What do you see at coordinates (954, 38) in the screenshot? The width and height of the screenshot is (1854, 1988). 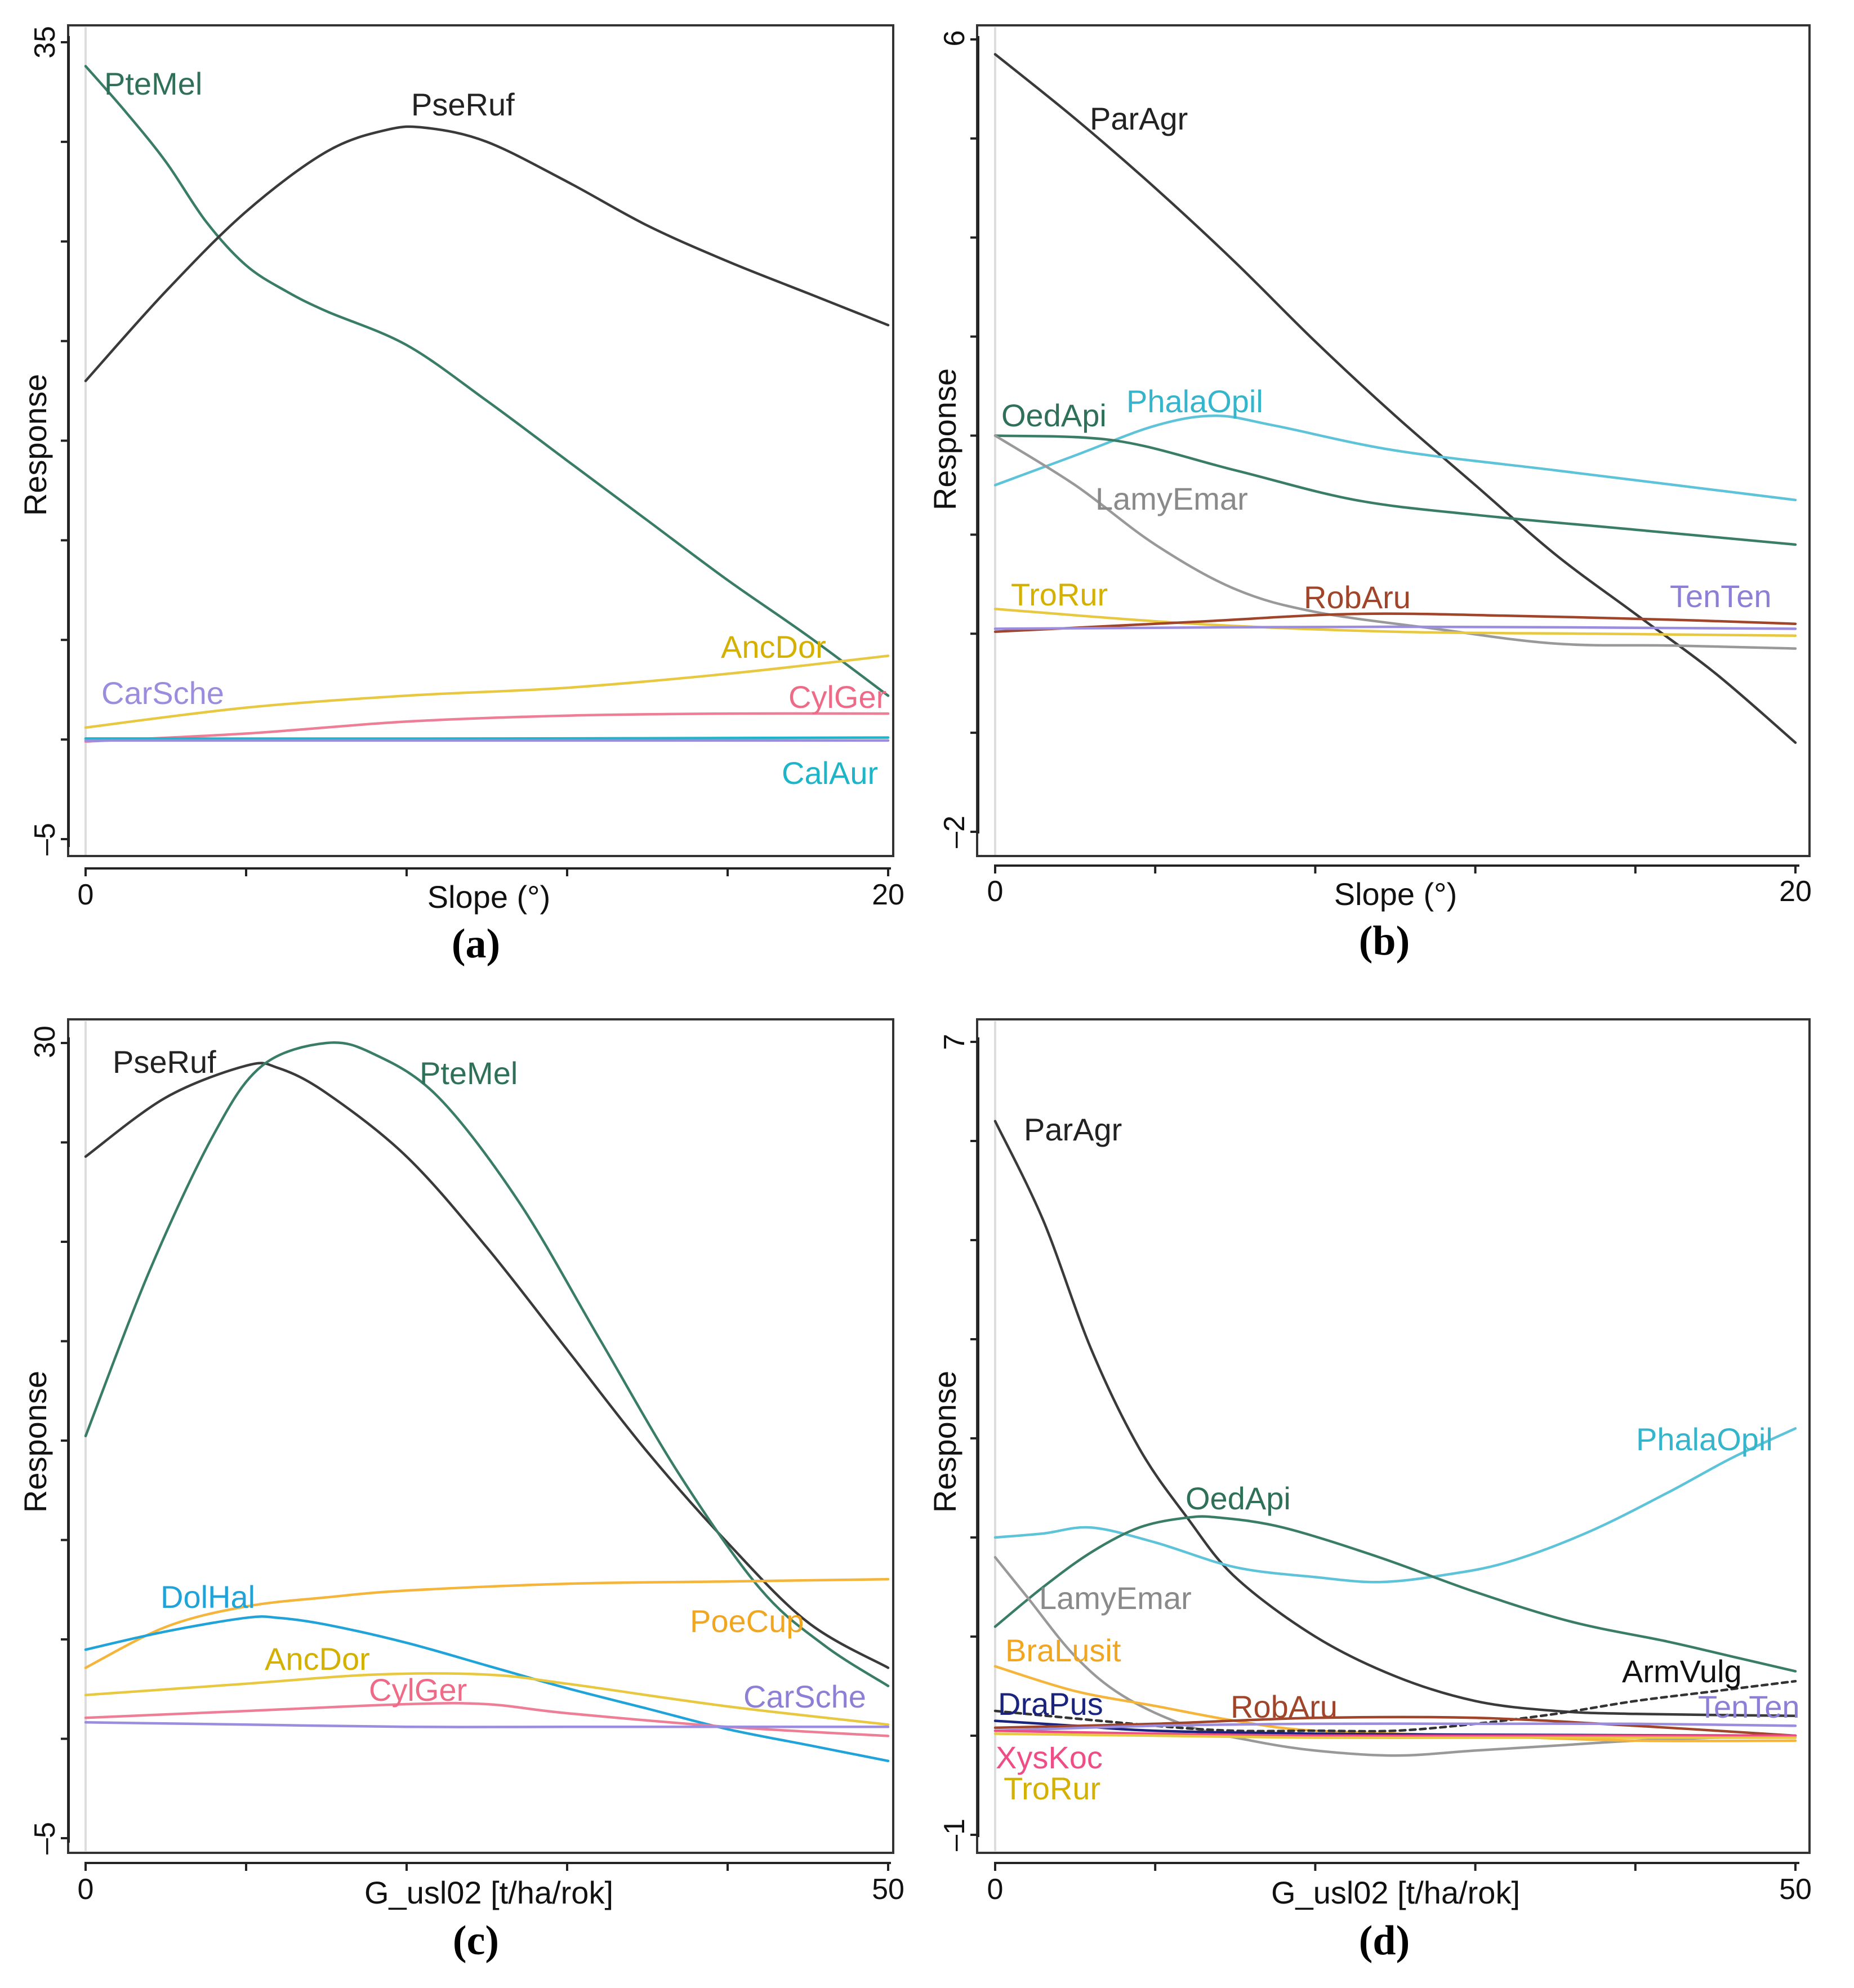 I see `y-tick-label-top: 6` at bounding box center [954, 38].